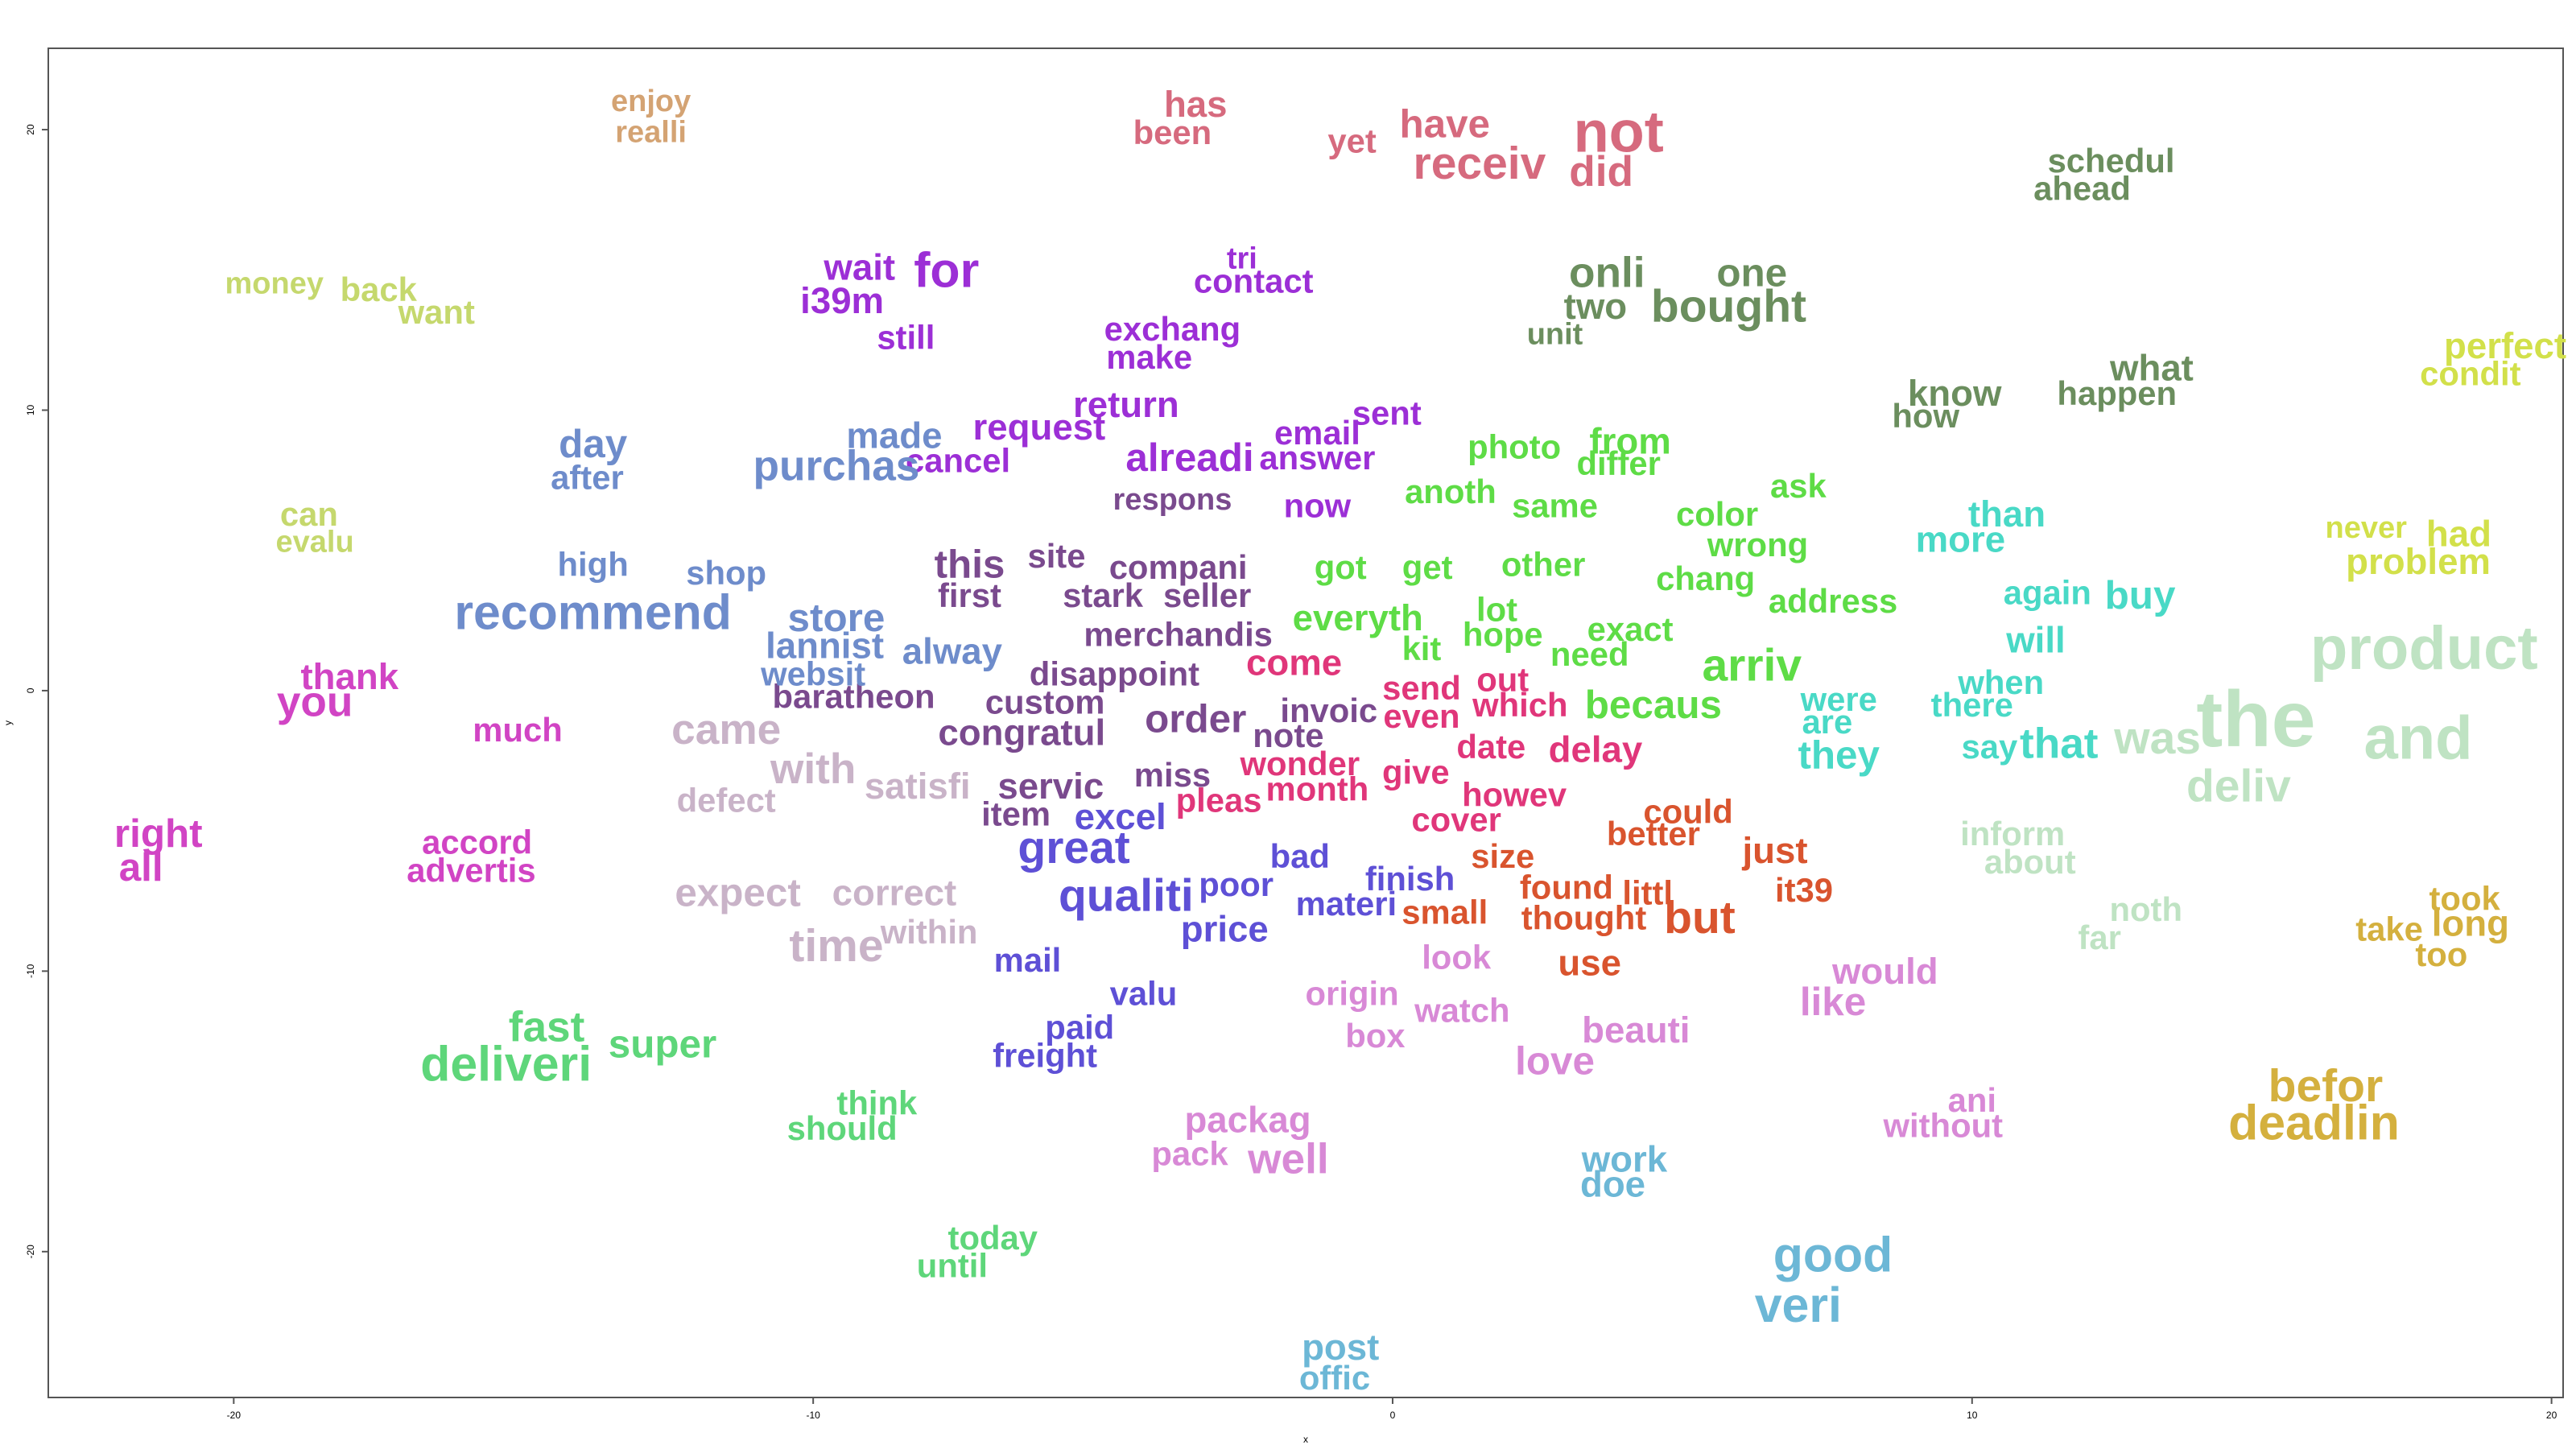 This screenshot has height=1449, width=2576. I want to click on word-point: the, so click(2255, 719).